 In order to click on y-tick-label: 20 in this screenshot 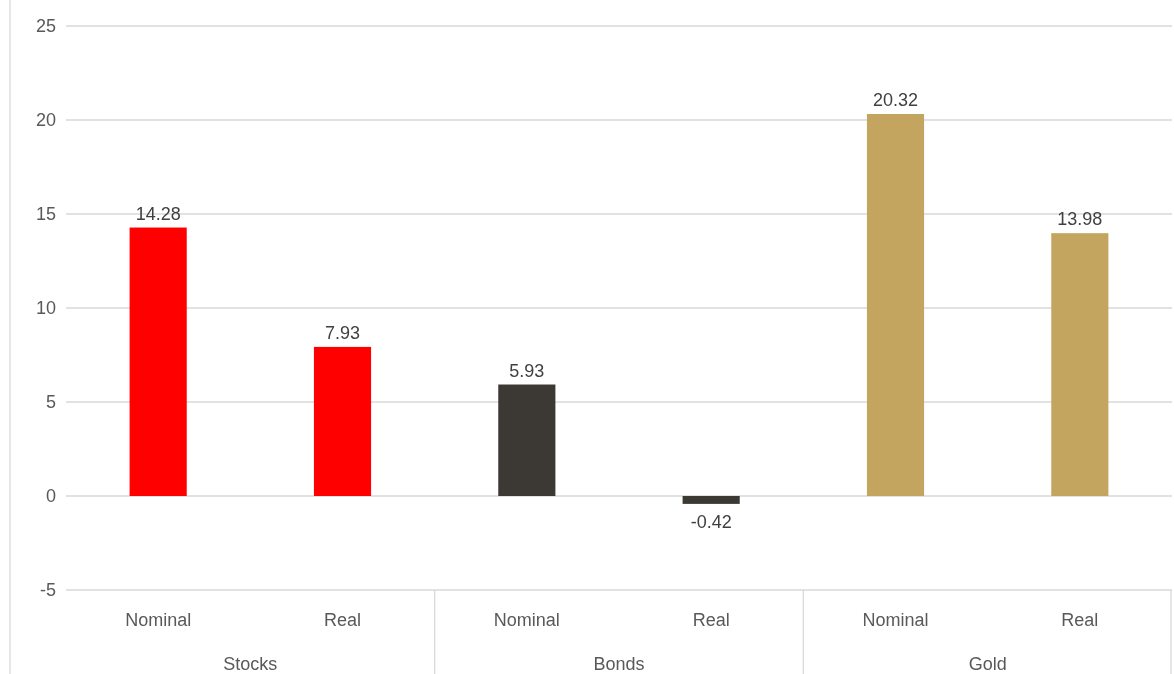, I will do `click(45, 120)`.